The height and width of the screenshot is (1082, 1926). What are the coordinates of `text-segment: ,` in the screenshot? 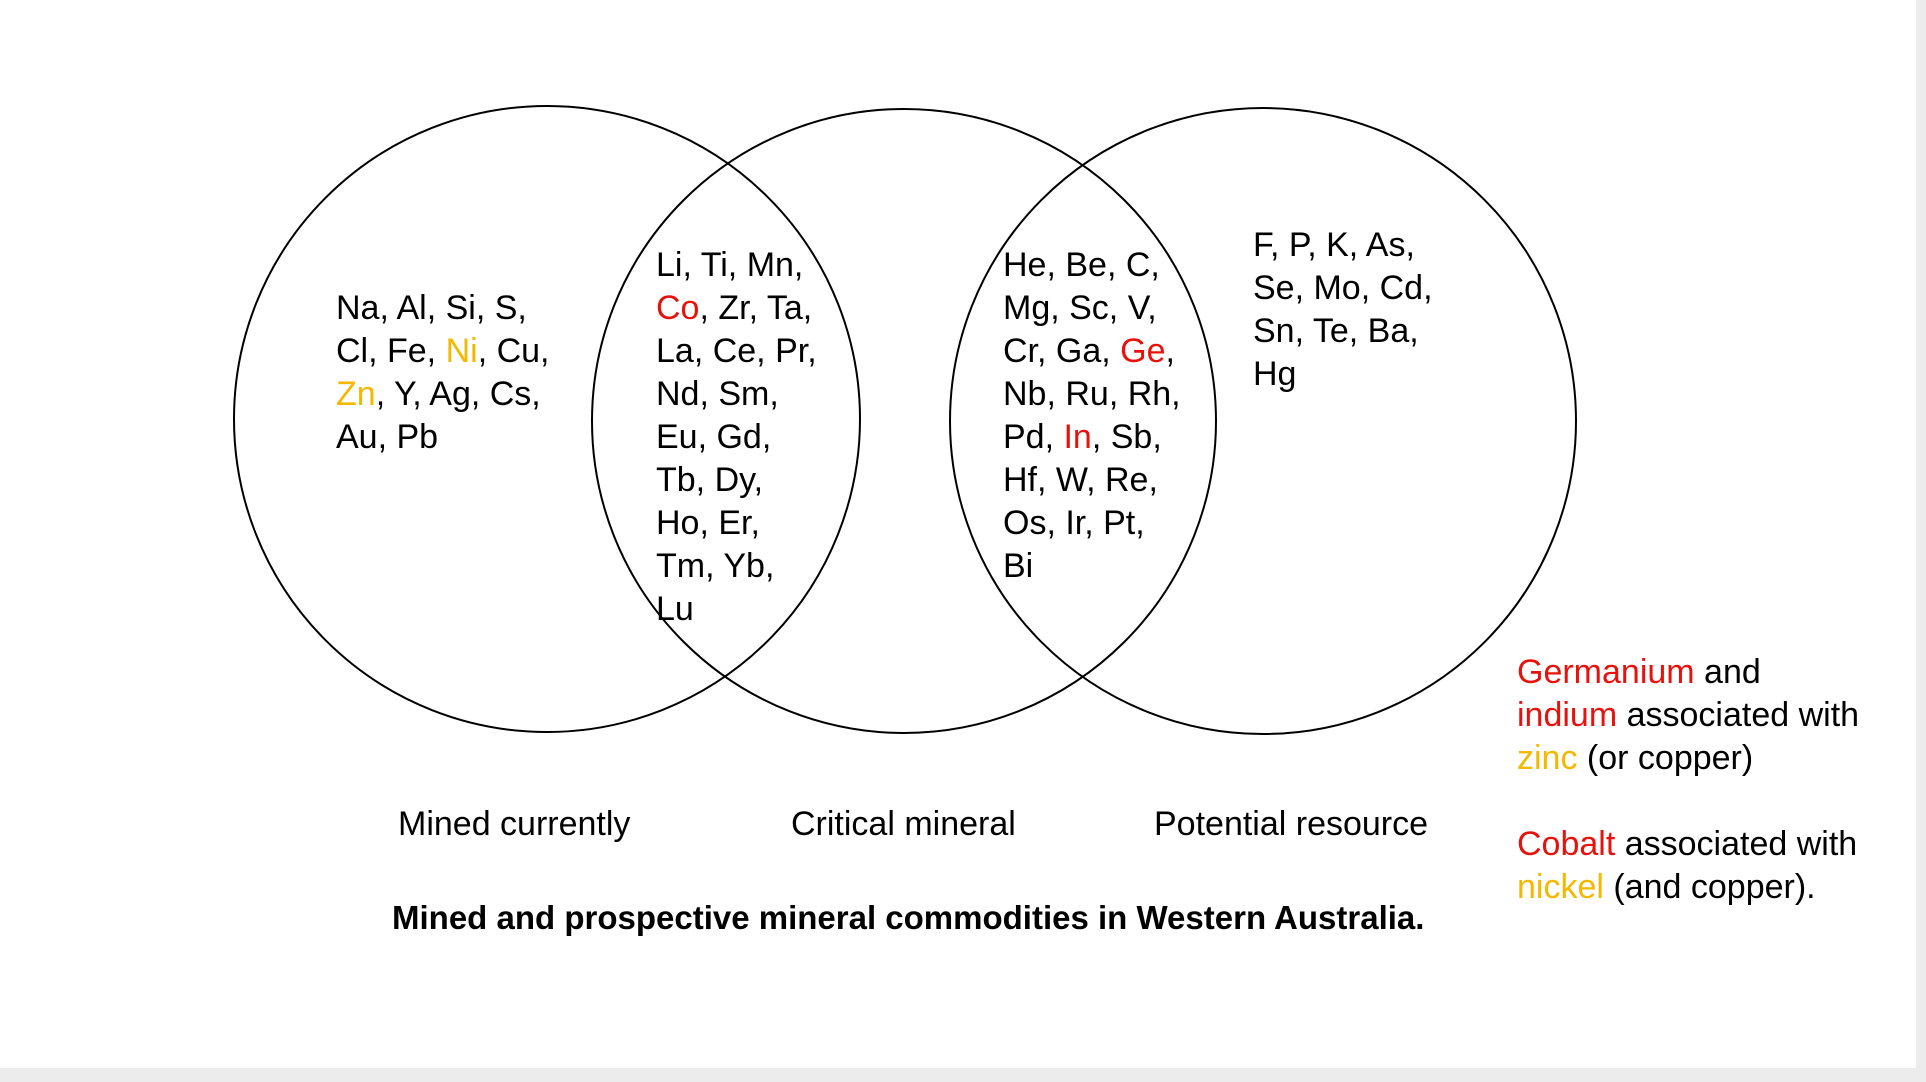 It's located at (1170, 351).